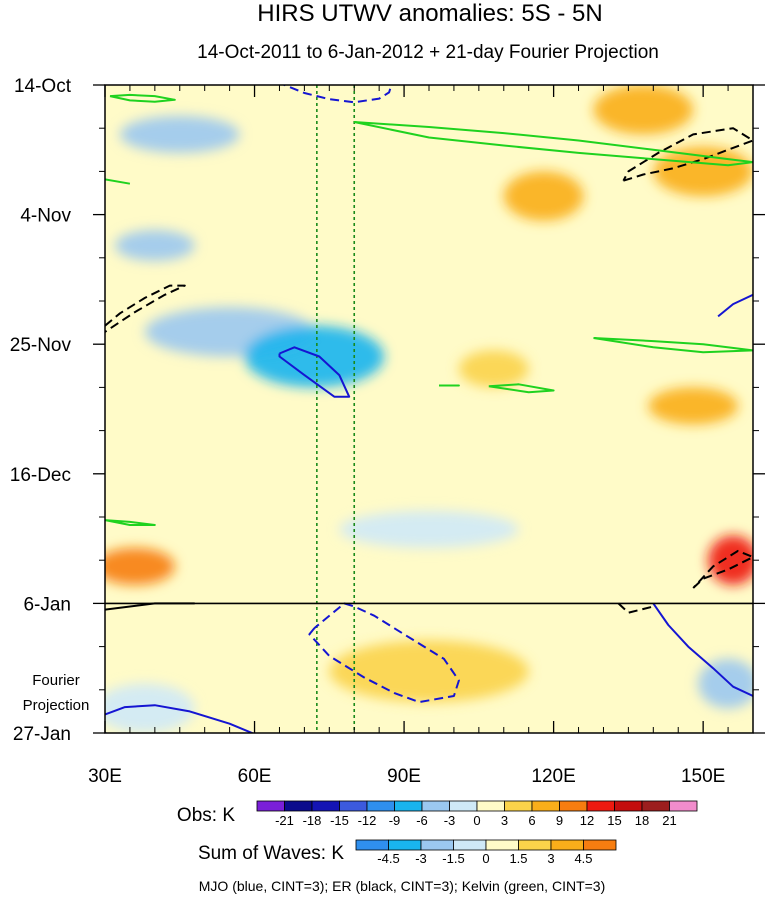  Describe the element at coordinates (56, 680) in the screenshot. I see `projection-label-line1: Fourier` at that location.